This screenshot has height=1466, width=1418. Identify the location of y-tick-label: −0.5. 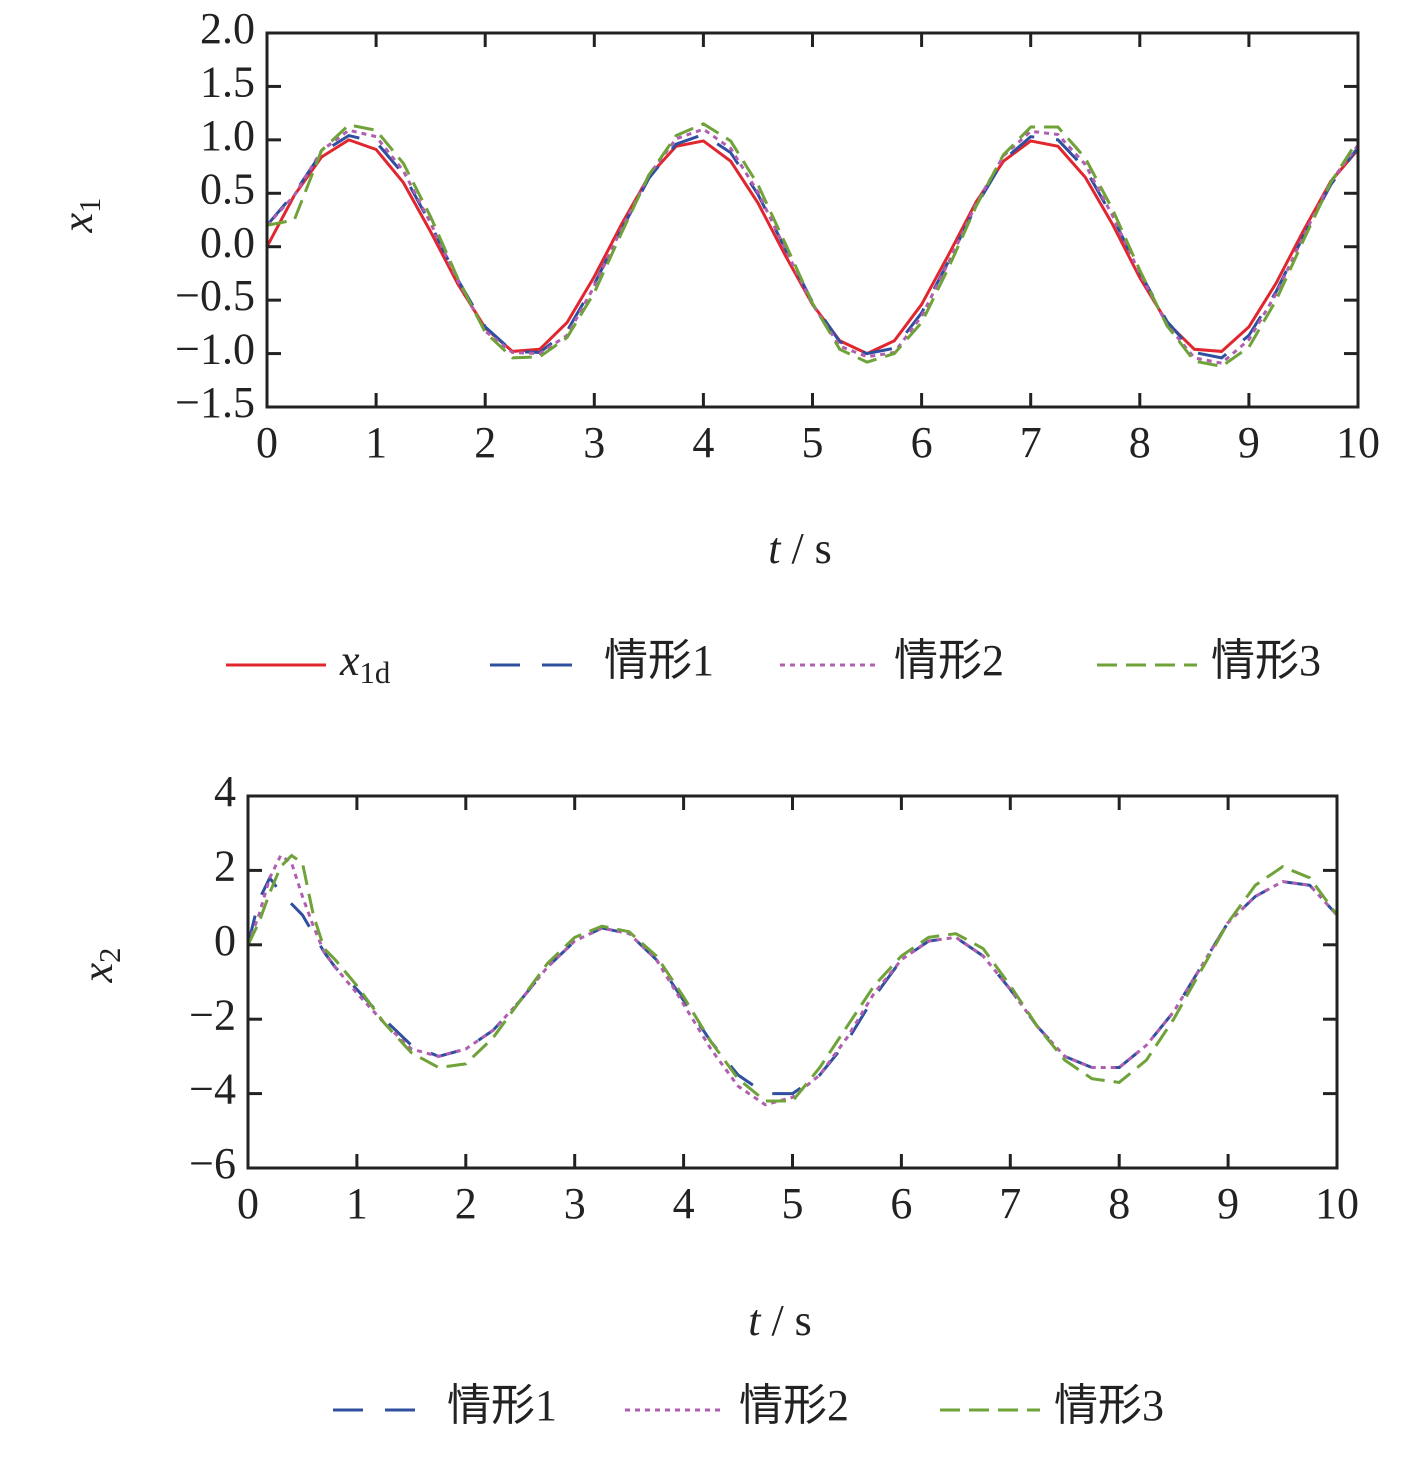
(215, 295).